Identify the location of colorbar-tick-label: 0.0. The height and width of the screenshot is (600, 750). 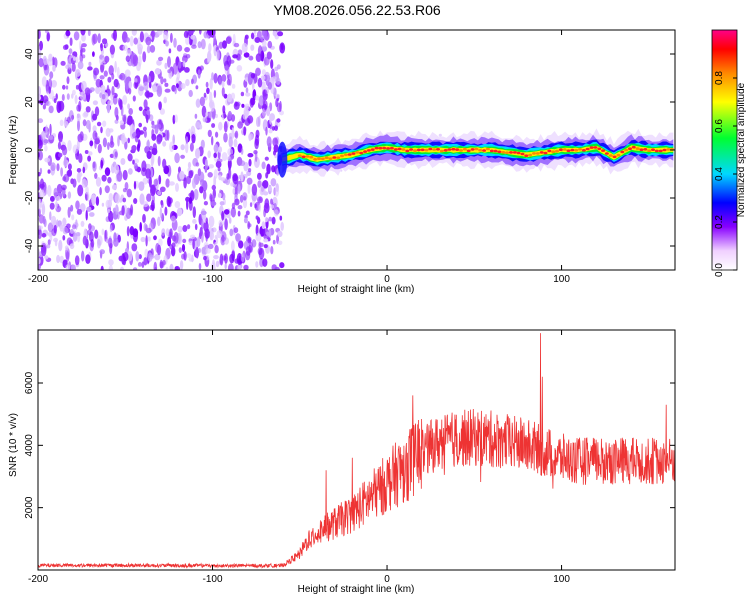
(719, 270).